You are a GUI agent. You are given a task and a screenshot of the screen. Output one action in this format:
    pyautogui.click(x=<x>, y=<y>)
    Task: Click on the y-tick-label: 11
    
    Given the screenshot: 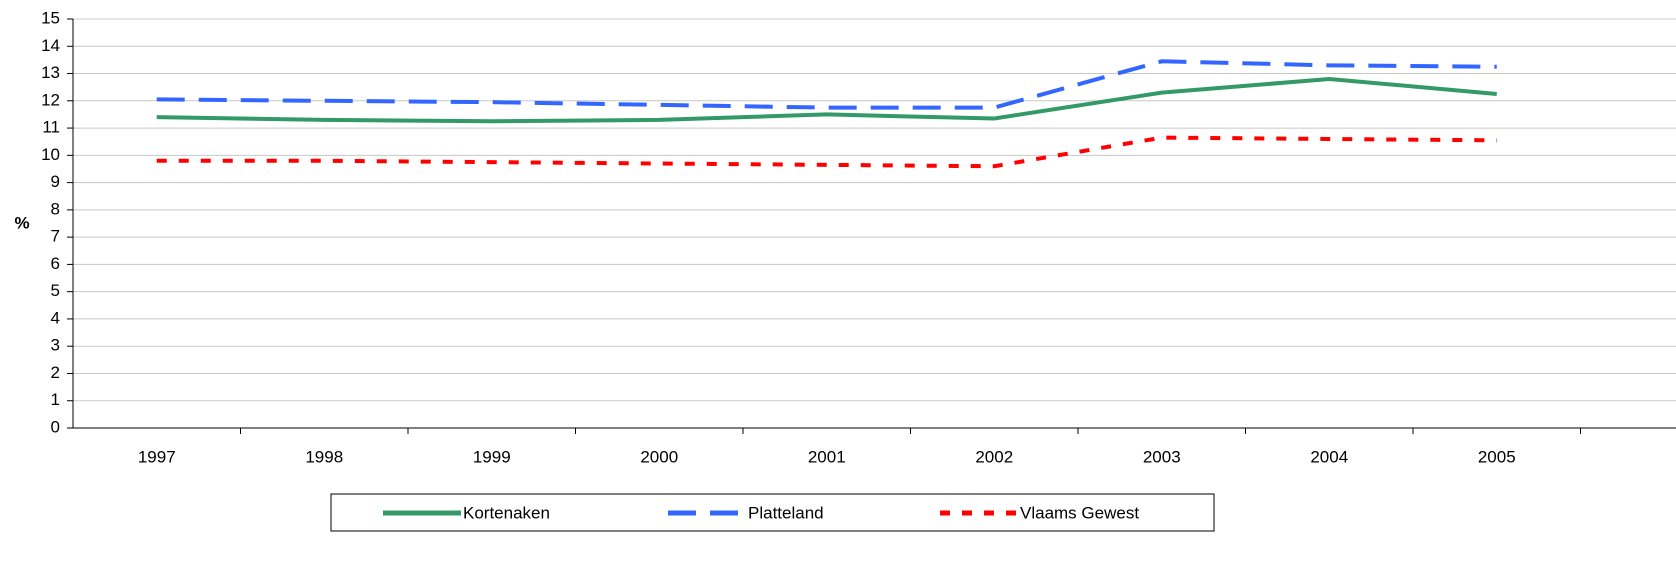 What is the action you would take?
    pyautogui.click(x=51, y=127)
    